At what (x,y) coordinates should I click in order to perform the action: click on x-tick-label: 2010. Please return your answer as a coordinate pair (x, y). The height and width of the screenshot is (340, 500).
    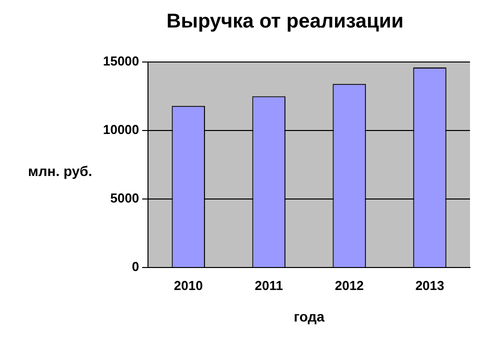
    Looking at the image, I should click on (188, 285).